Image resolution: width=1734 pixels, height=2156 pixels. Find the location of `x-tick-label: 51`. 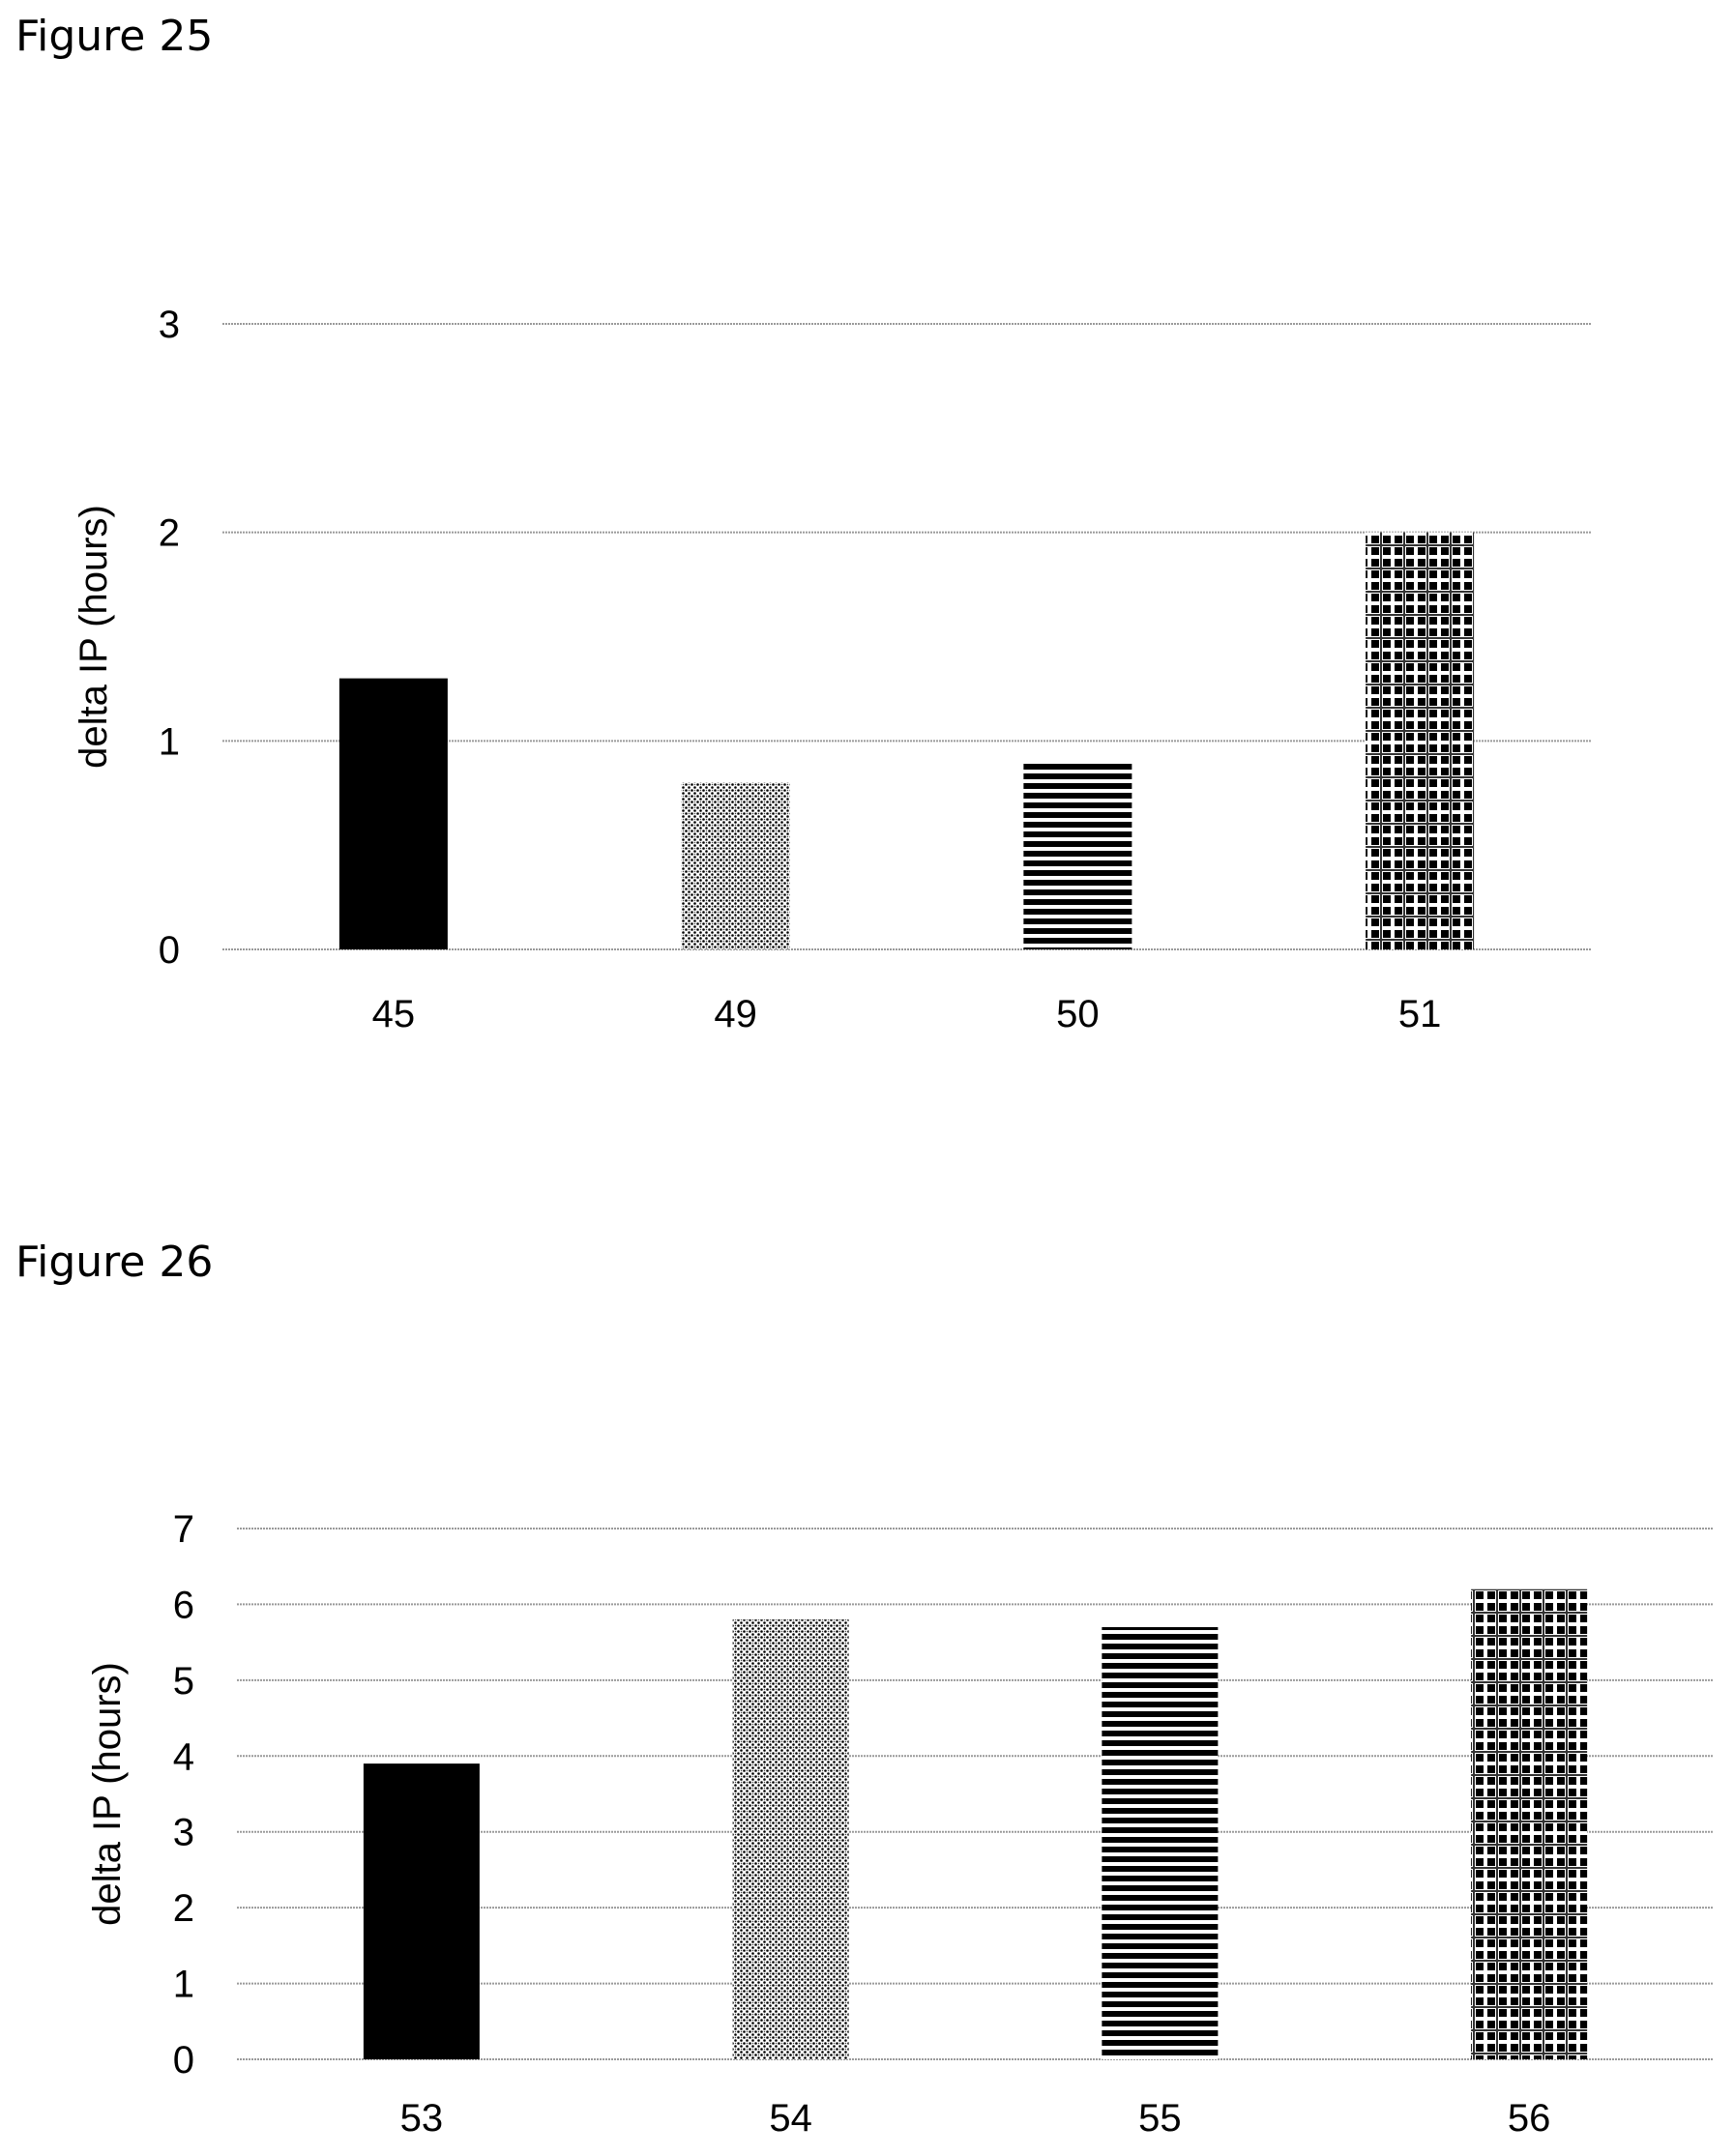

x-tick-label: 51 is located at coordinates (1420, 1014).